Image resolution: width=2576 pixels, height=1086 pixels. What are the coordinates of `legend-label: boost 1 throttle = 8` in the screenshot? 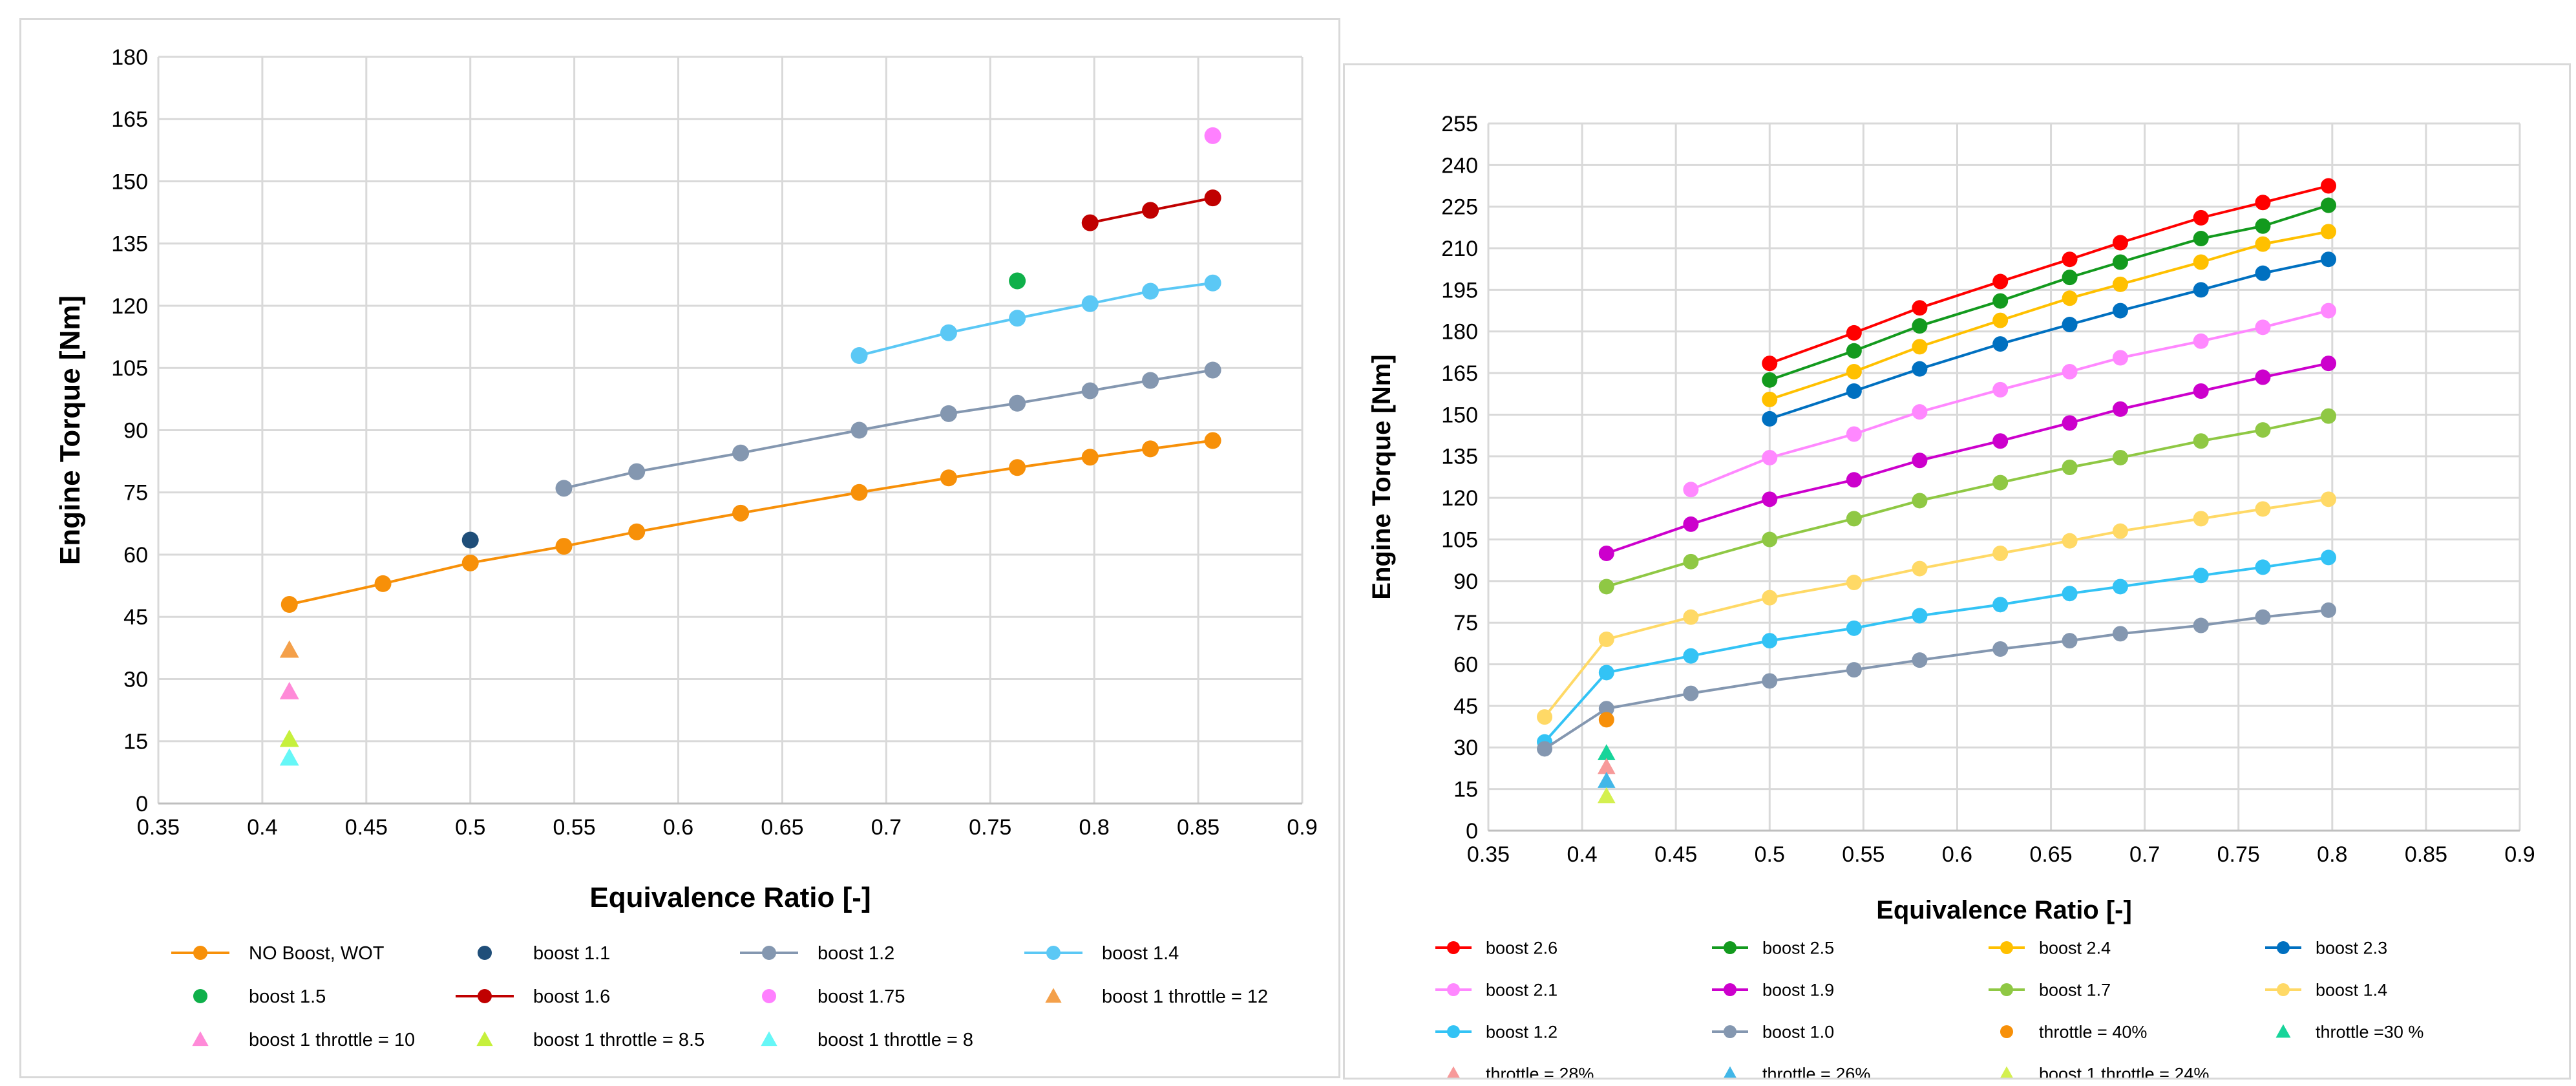 It's located at (895, 1040).